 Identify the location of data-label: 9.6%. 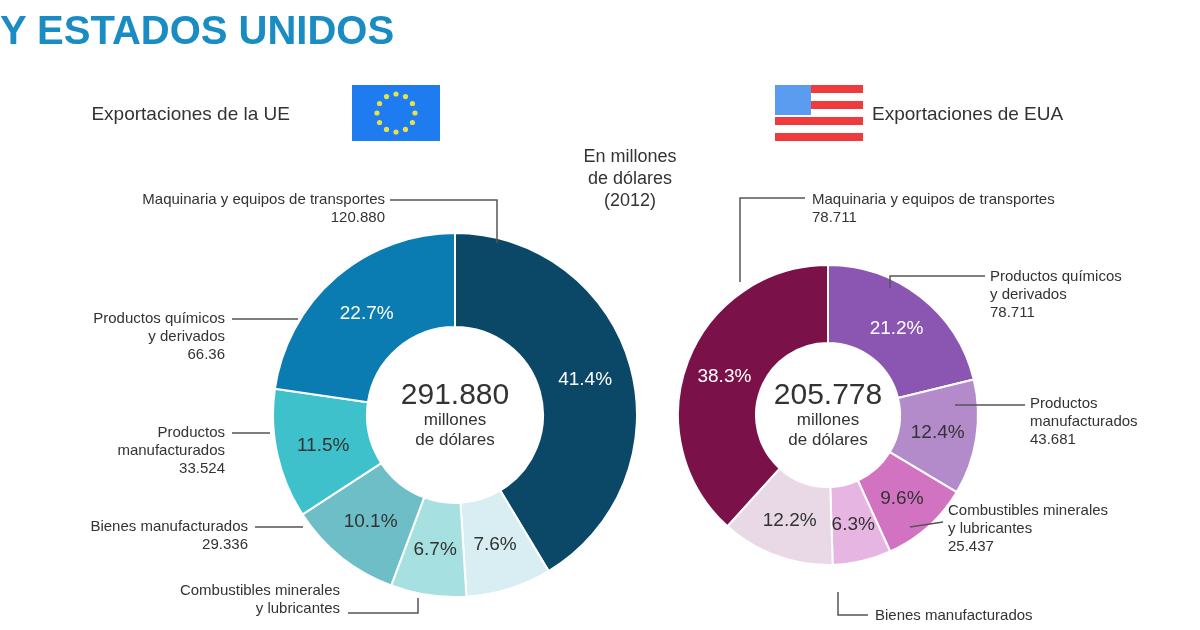
(902, 498).